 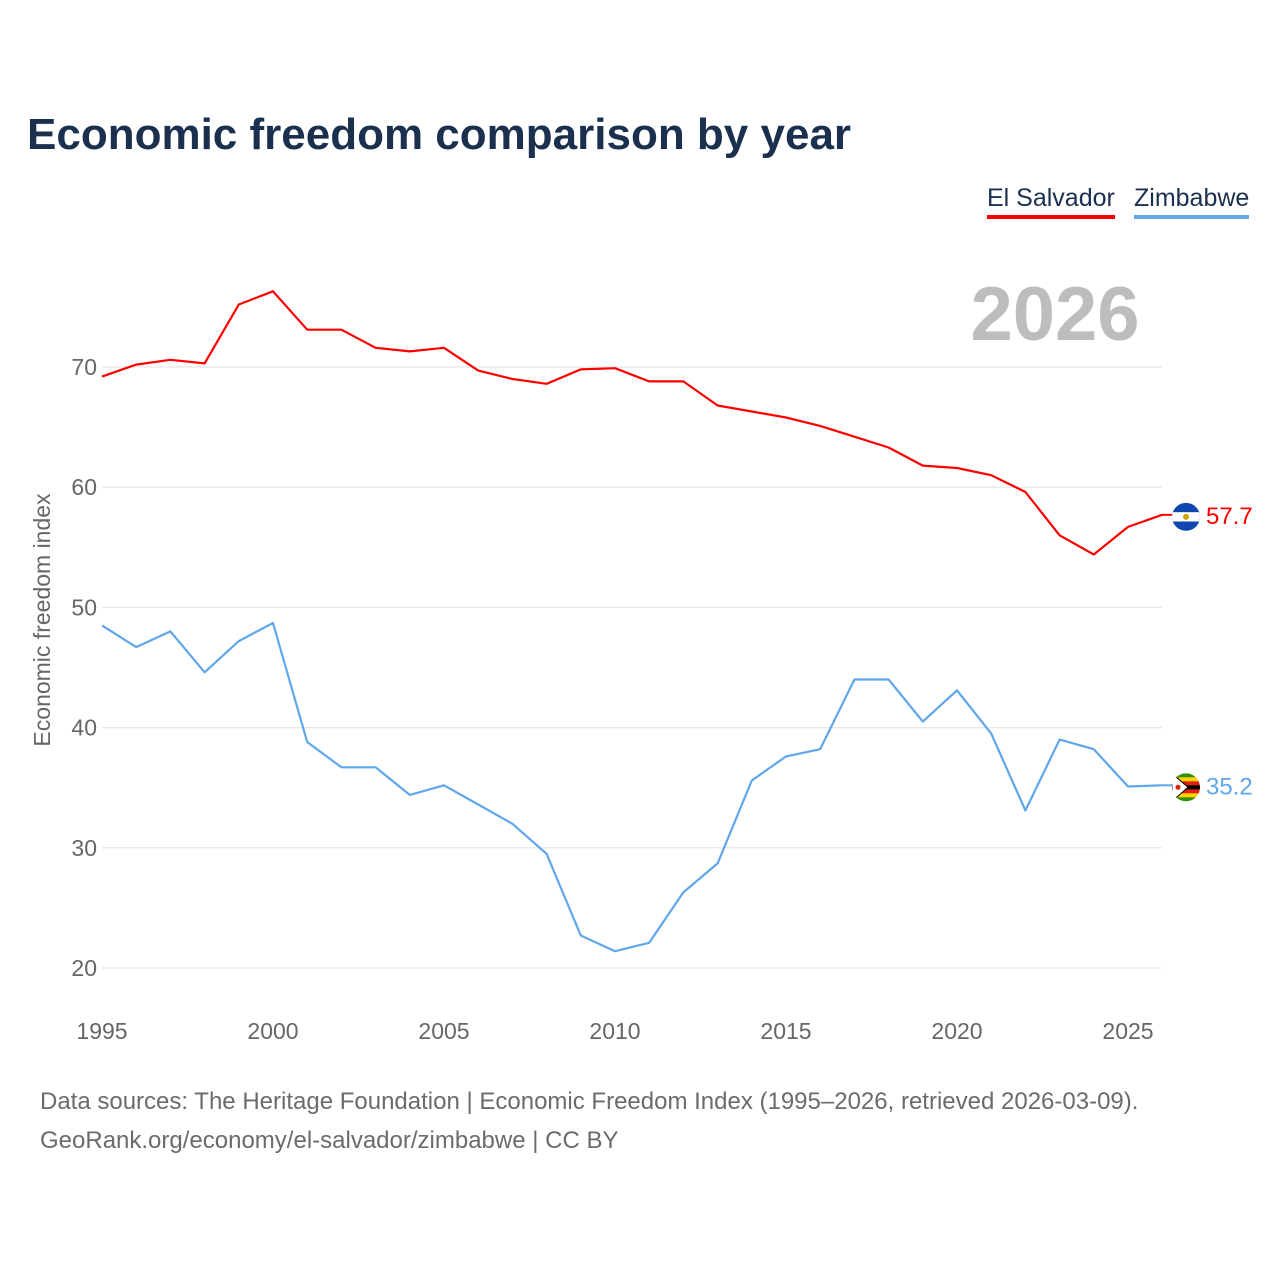 What do you see at coordinates (84, 728) in the screenshot?
I see `y-tick-label: 40` at bounding box center [84, 728].